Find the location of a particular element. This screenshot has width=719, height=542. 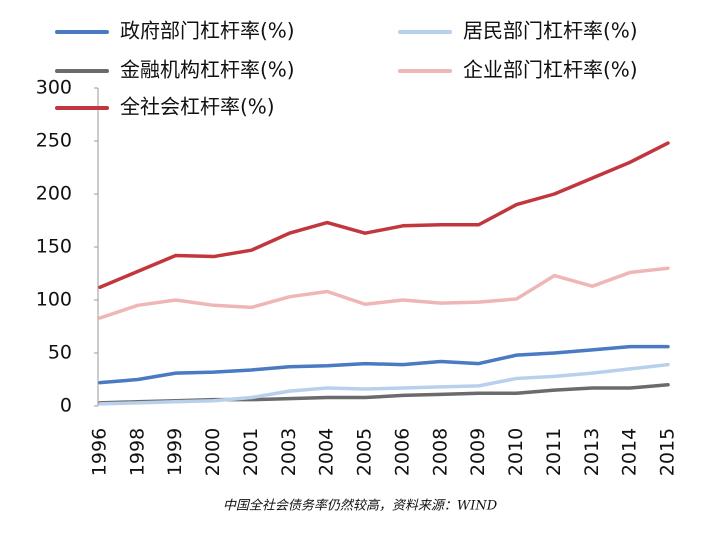

x-tick-label: 2013 is located at coordinates (592, 452).